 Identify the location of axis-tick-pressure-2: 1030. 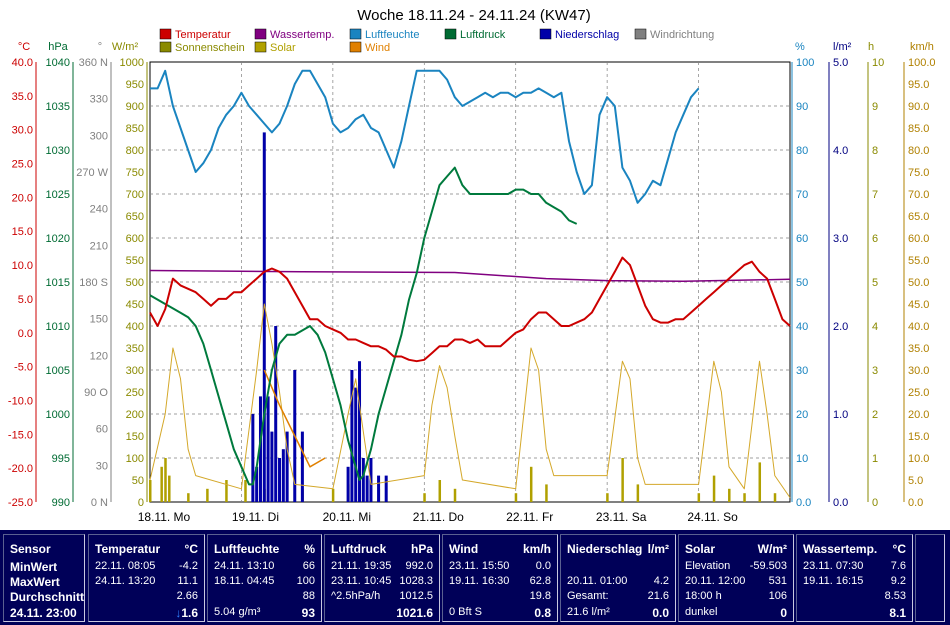
(58, 151).